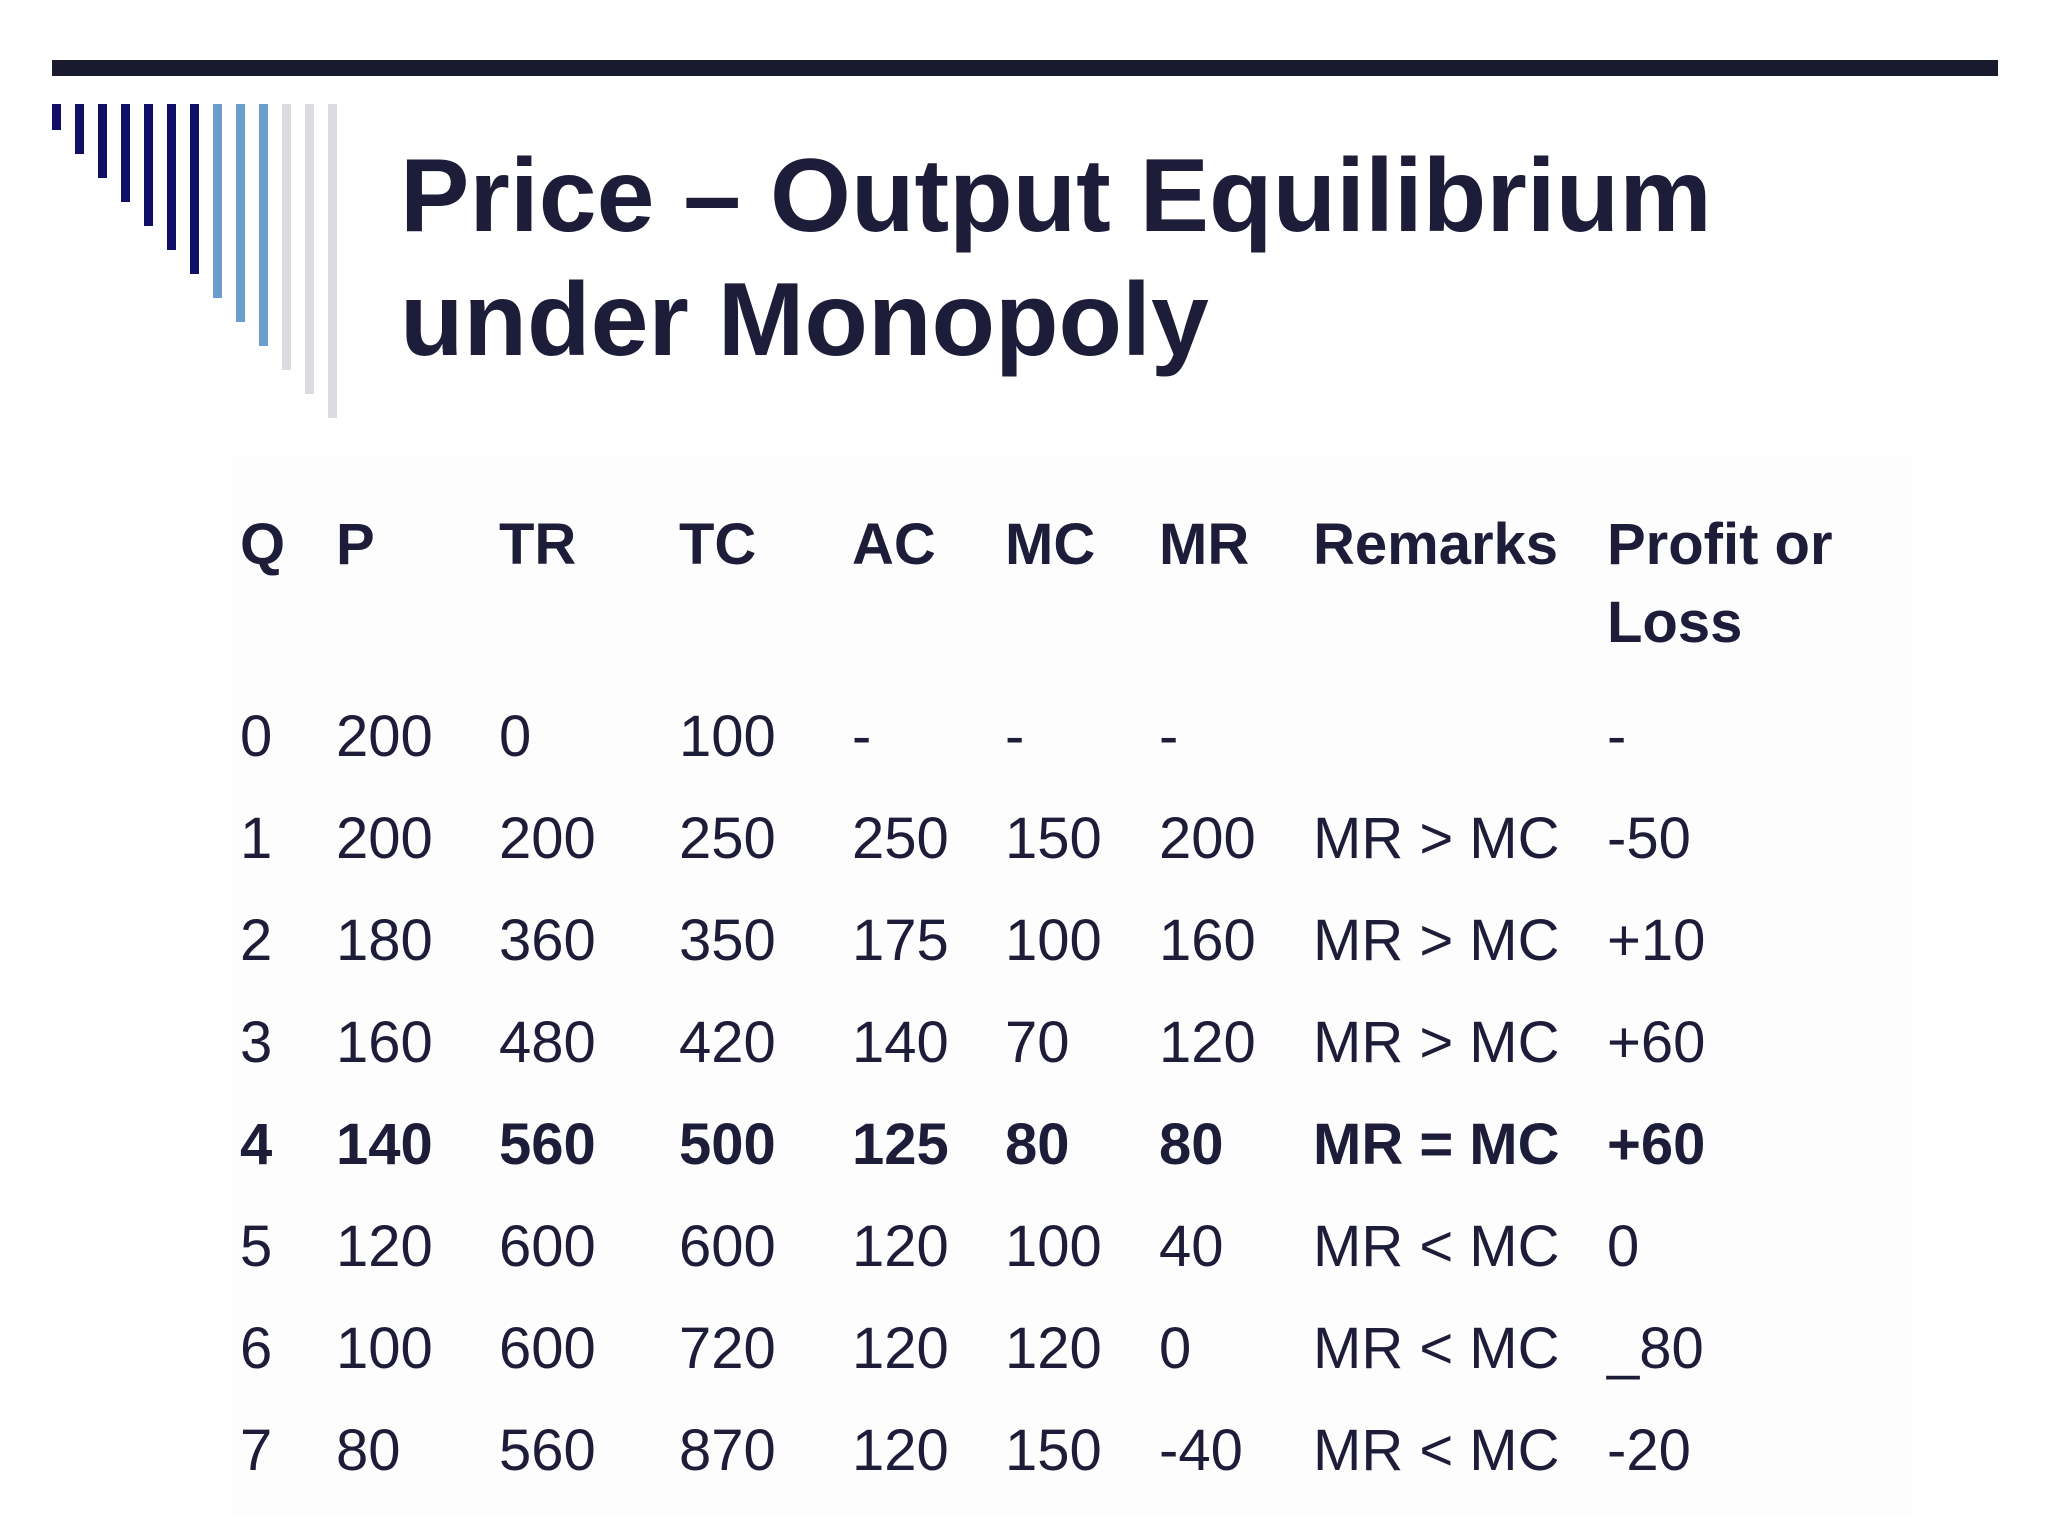 This screenshot has height=1536, width=2048. Describe the element at coordinates (547, 1042) in the screenshot. I see `cell-tr: 480` at that location.